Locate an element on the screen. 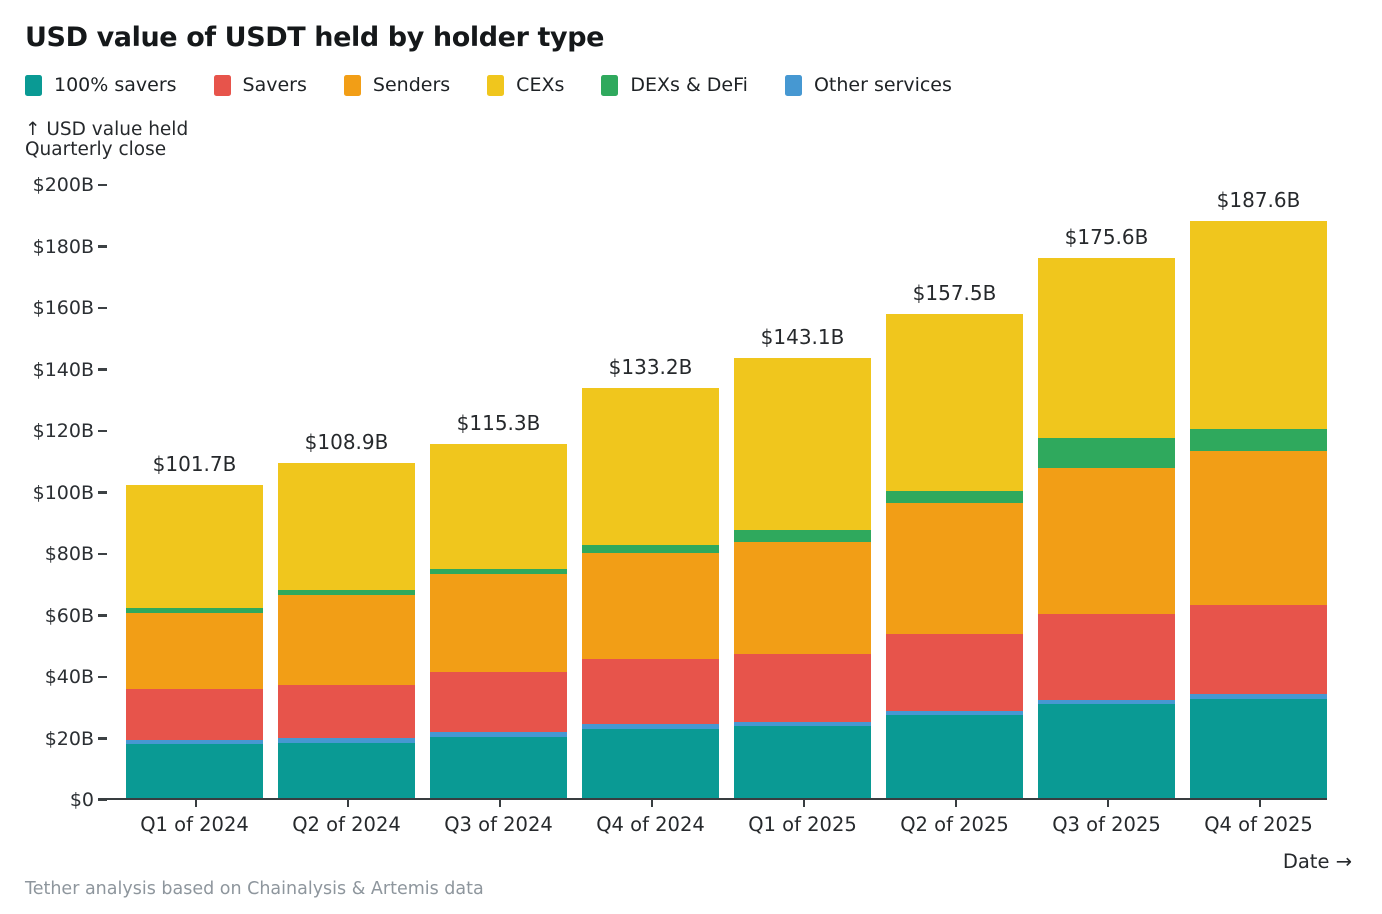  bar-q1-of-2024: $101.7B is located at coordinates (194, 625).